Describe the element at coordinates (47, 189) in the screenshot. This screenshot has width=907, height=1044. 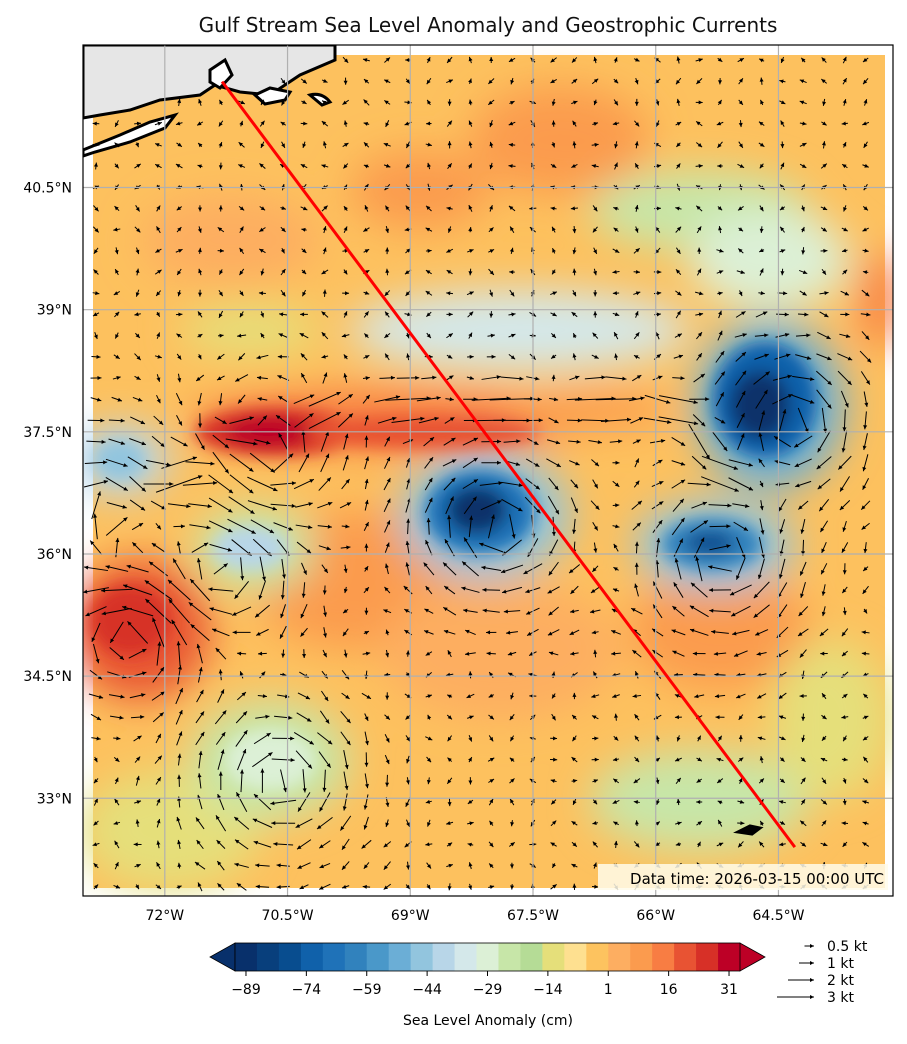
I see `lat-tick-label: 40.5°N` at that location.